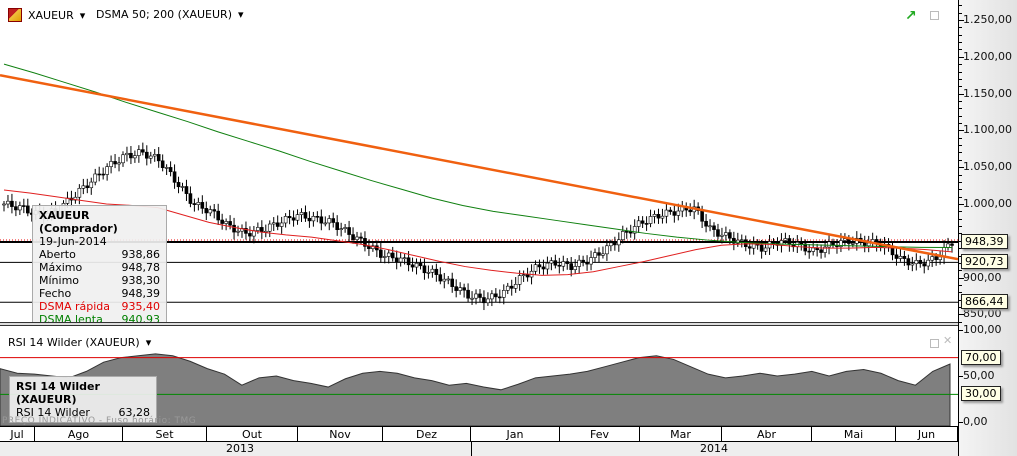 Image resolution: width=1017 pixels, height=456 pixels. What do you see at coordinates (141, 254) in the screenshot?
I see `tooltip-row-value: 938,86` at bounding box center [141, 254].